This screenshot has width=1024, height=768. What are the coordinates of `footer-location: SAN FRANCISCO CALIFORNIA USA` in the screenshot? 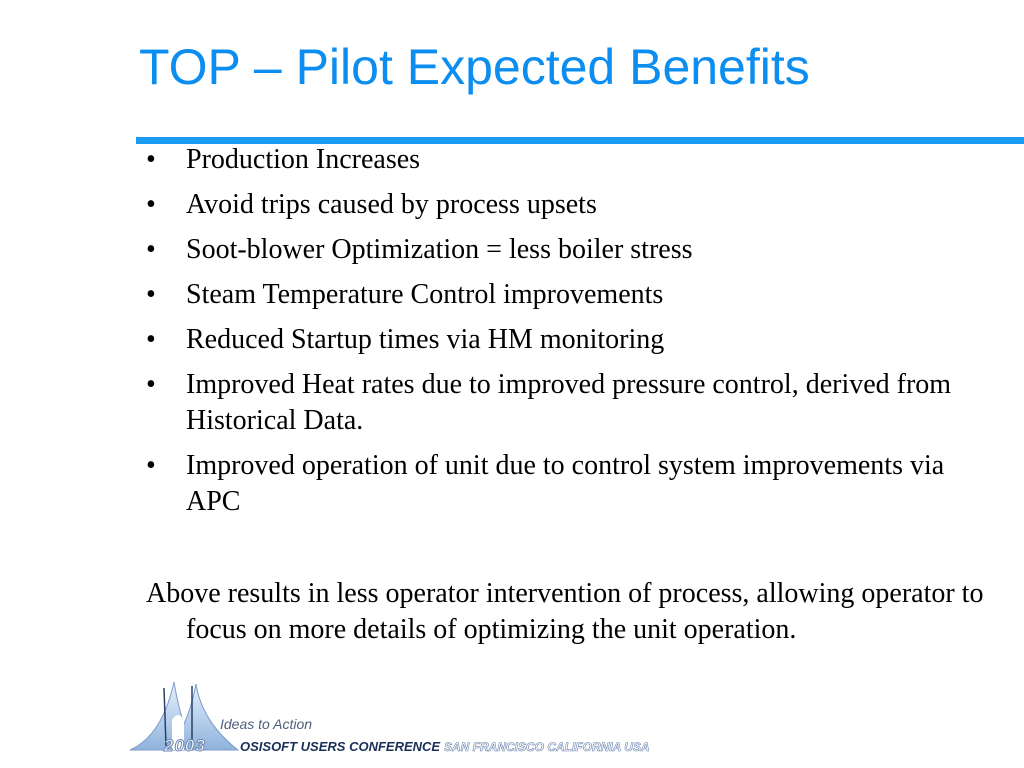 It's located at (547, 747).